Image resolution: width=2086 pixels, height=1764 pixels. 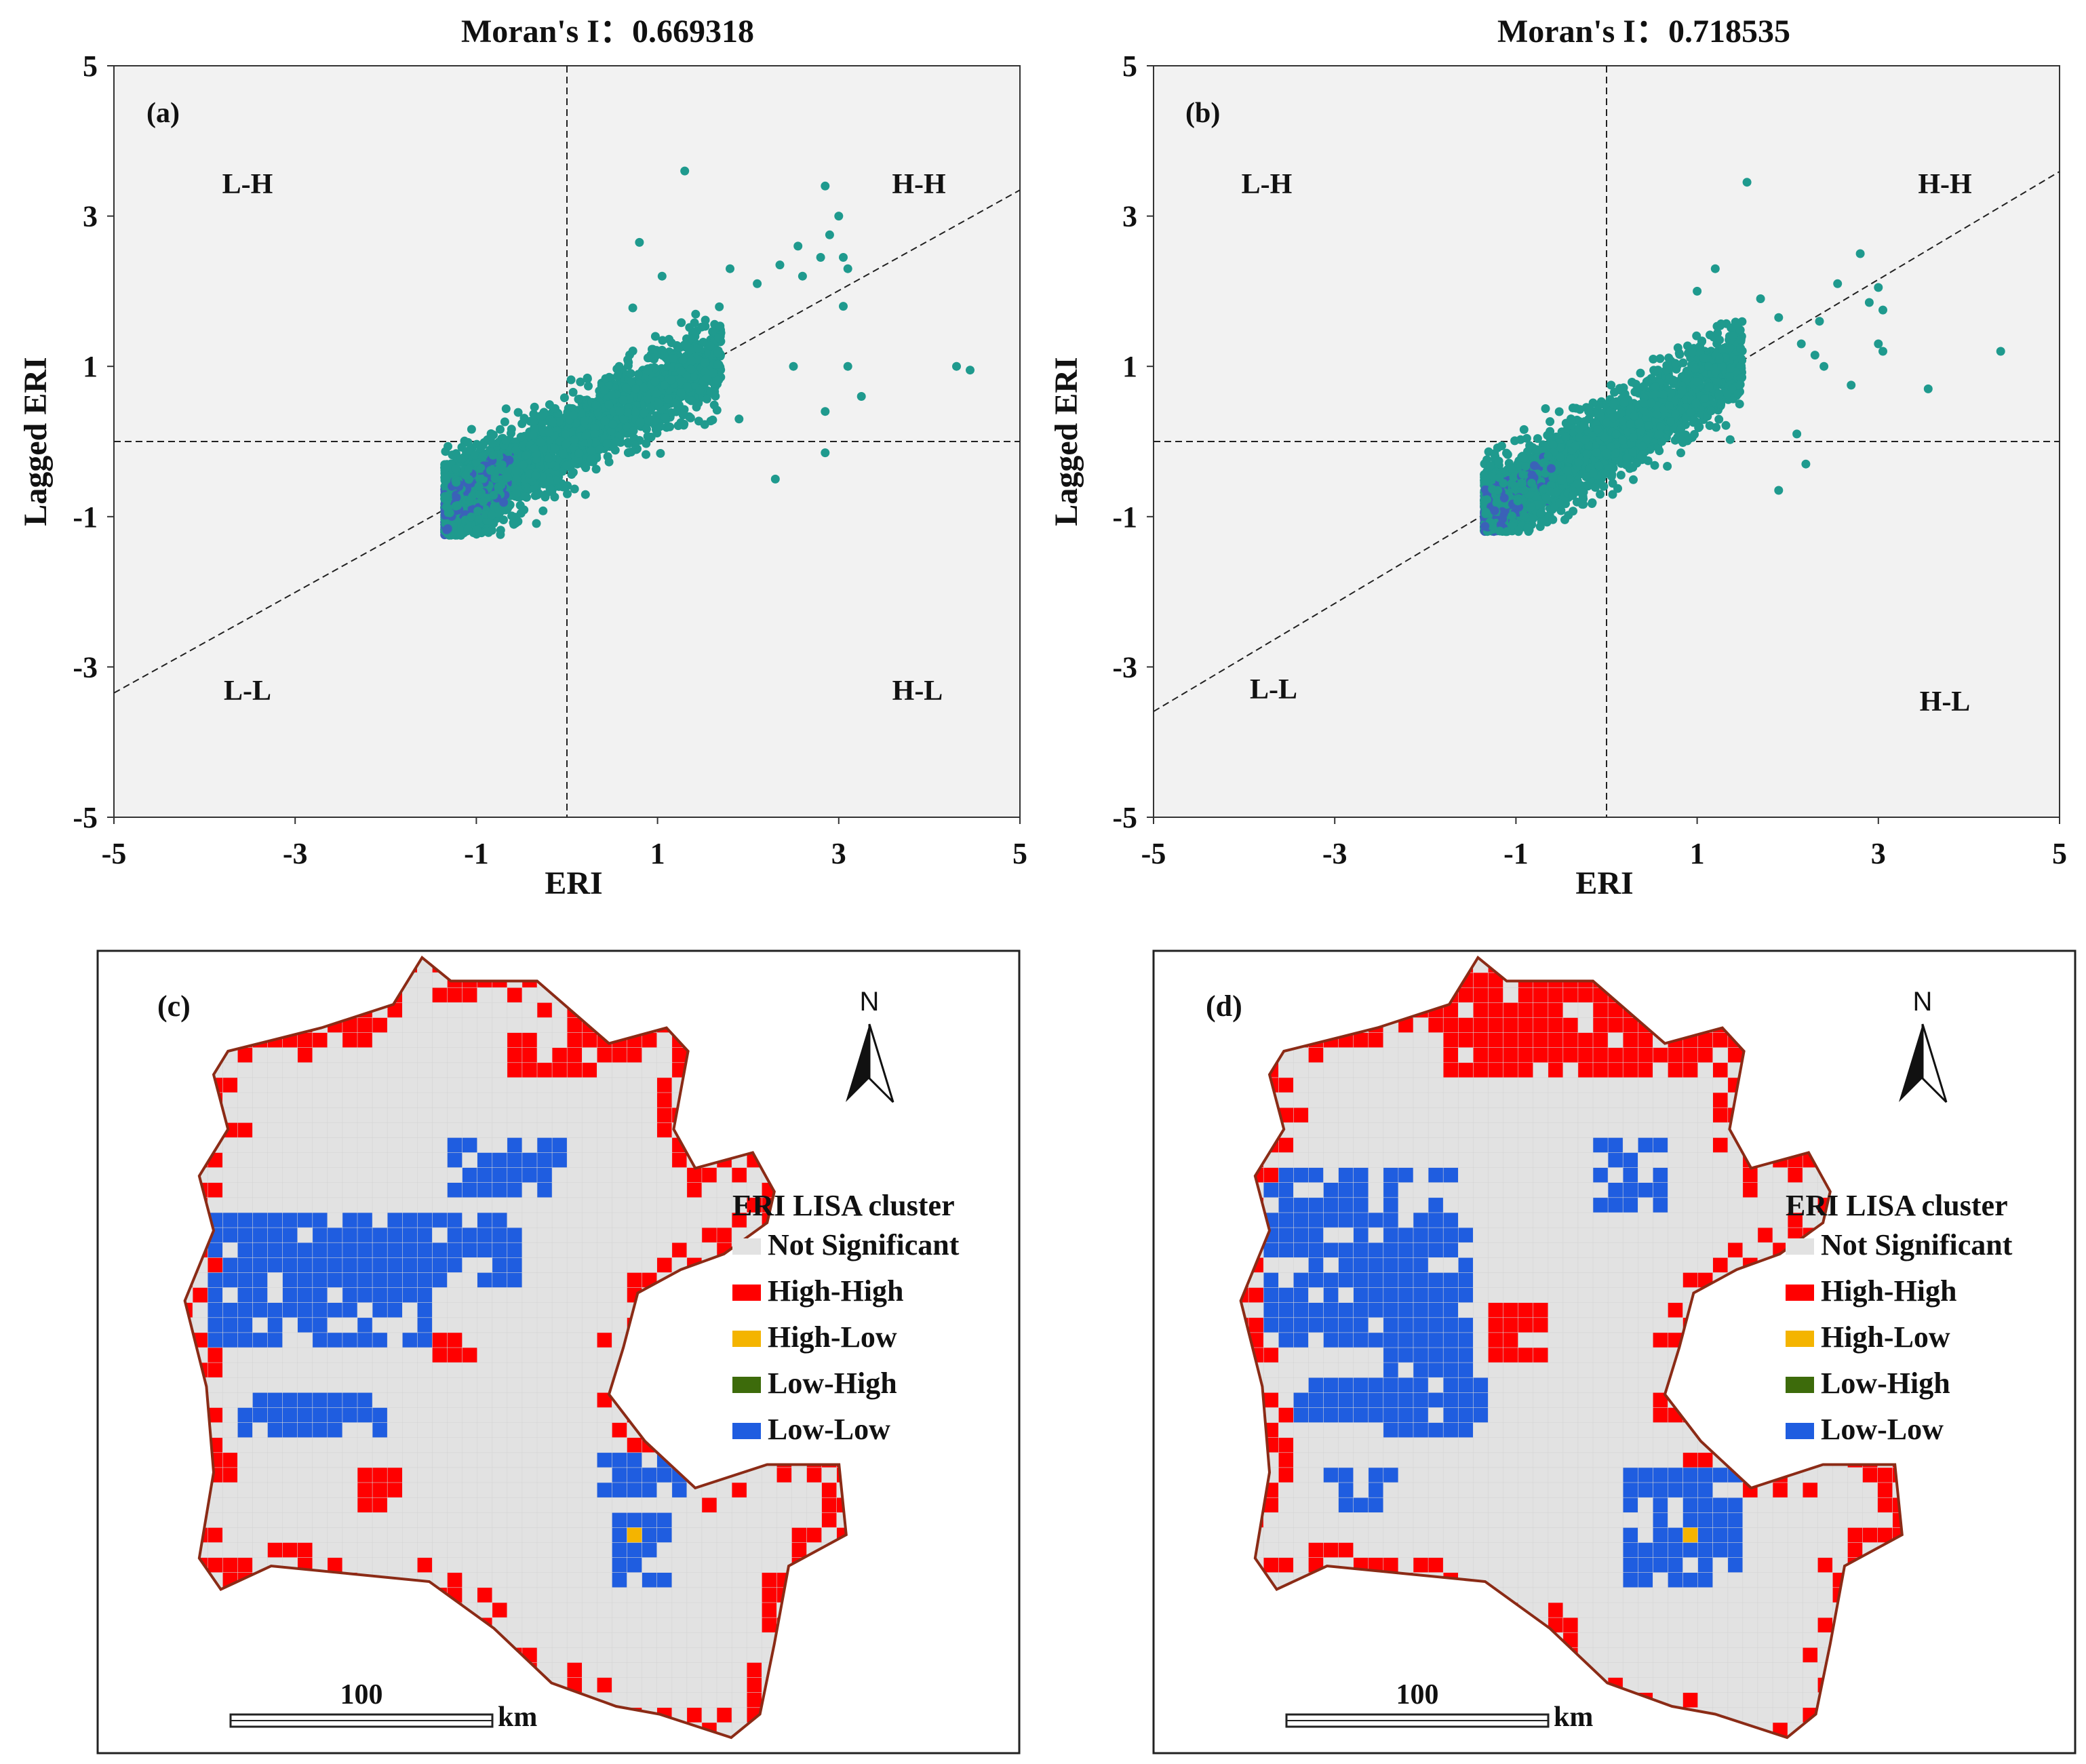 I want to click on y-tick-label: -3, so click(x=85, y=667).